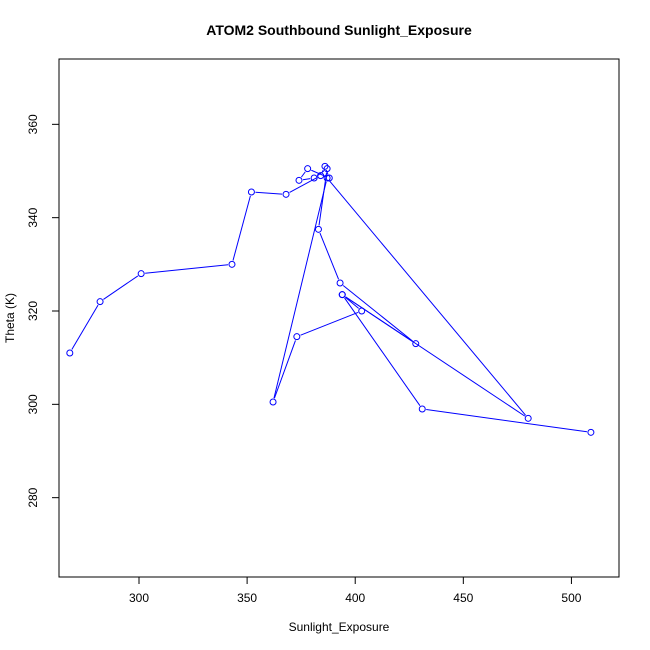  I want to click on x-tick-label: 400, so click(355, 598).